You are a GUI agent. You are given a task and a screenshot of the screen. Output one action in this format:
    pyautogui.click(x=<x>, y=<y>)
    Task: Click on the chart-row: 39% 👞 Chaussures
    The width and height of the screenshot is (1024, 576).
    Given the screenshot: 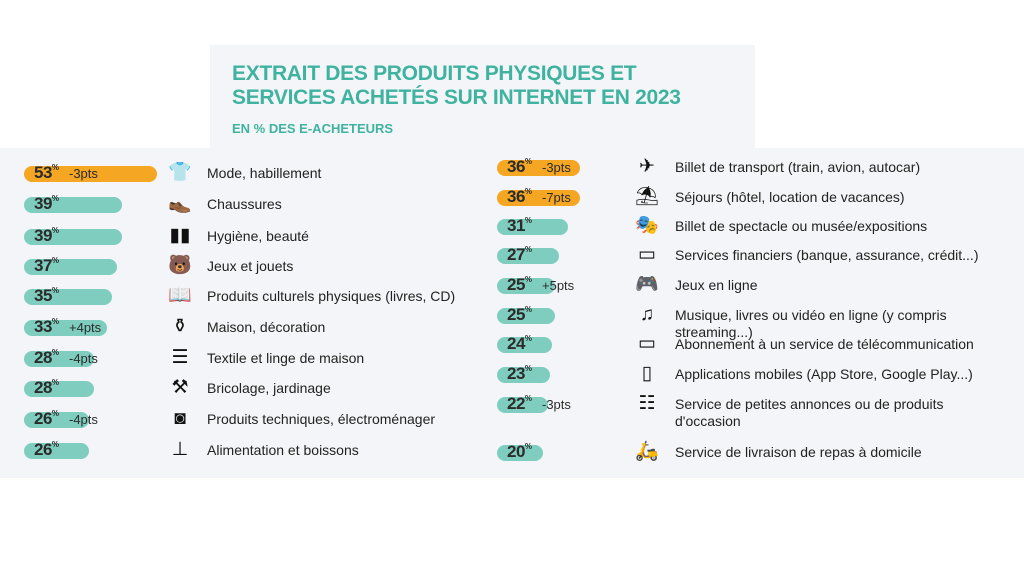 What is the action you would take?
    pyautogui.click(x=512, y=205)
    